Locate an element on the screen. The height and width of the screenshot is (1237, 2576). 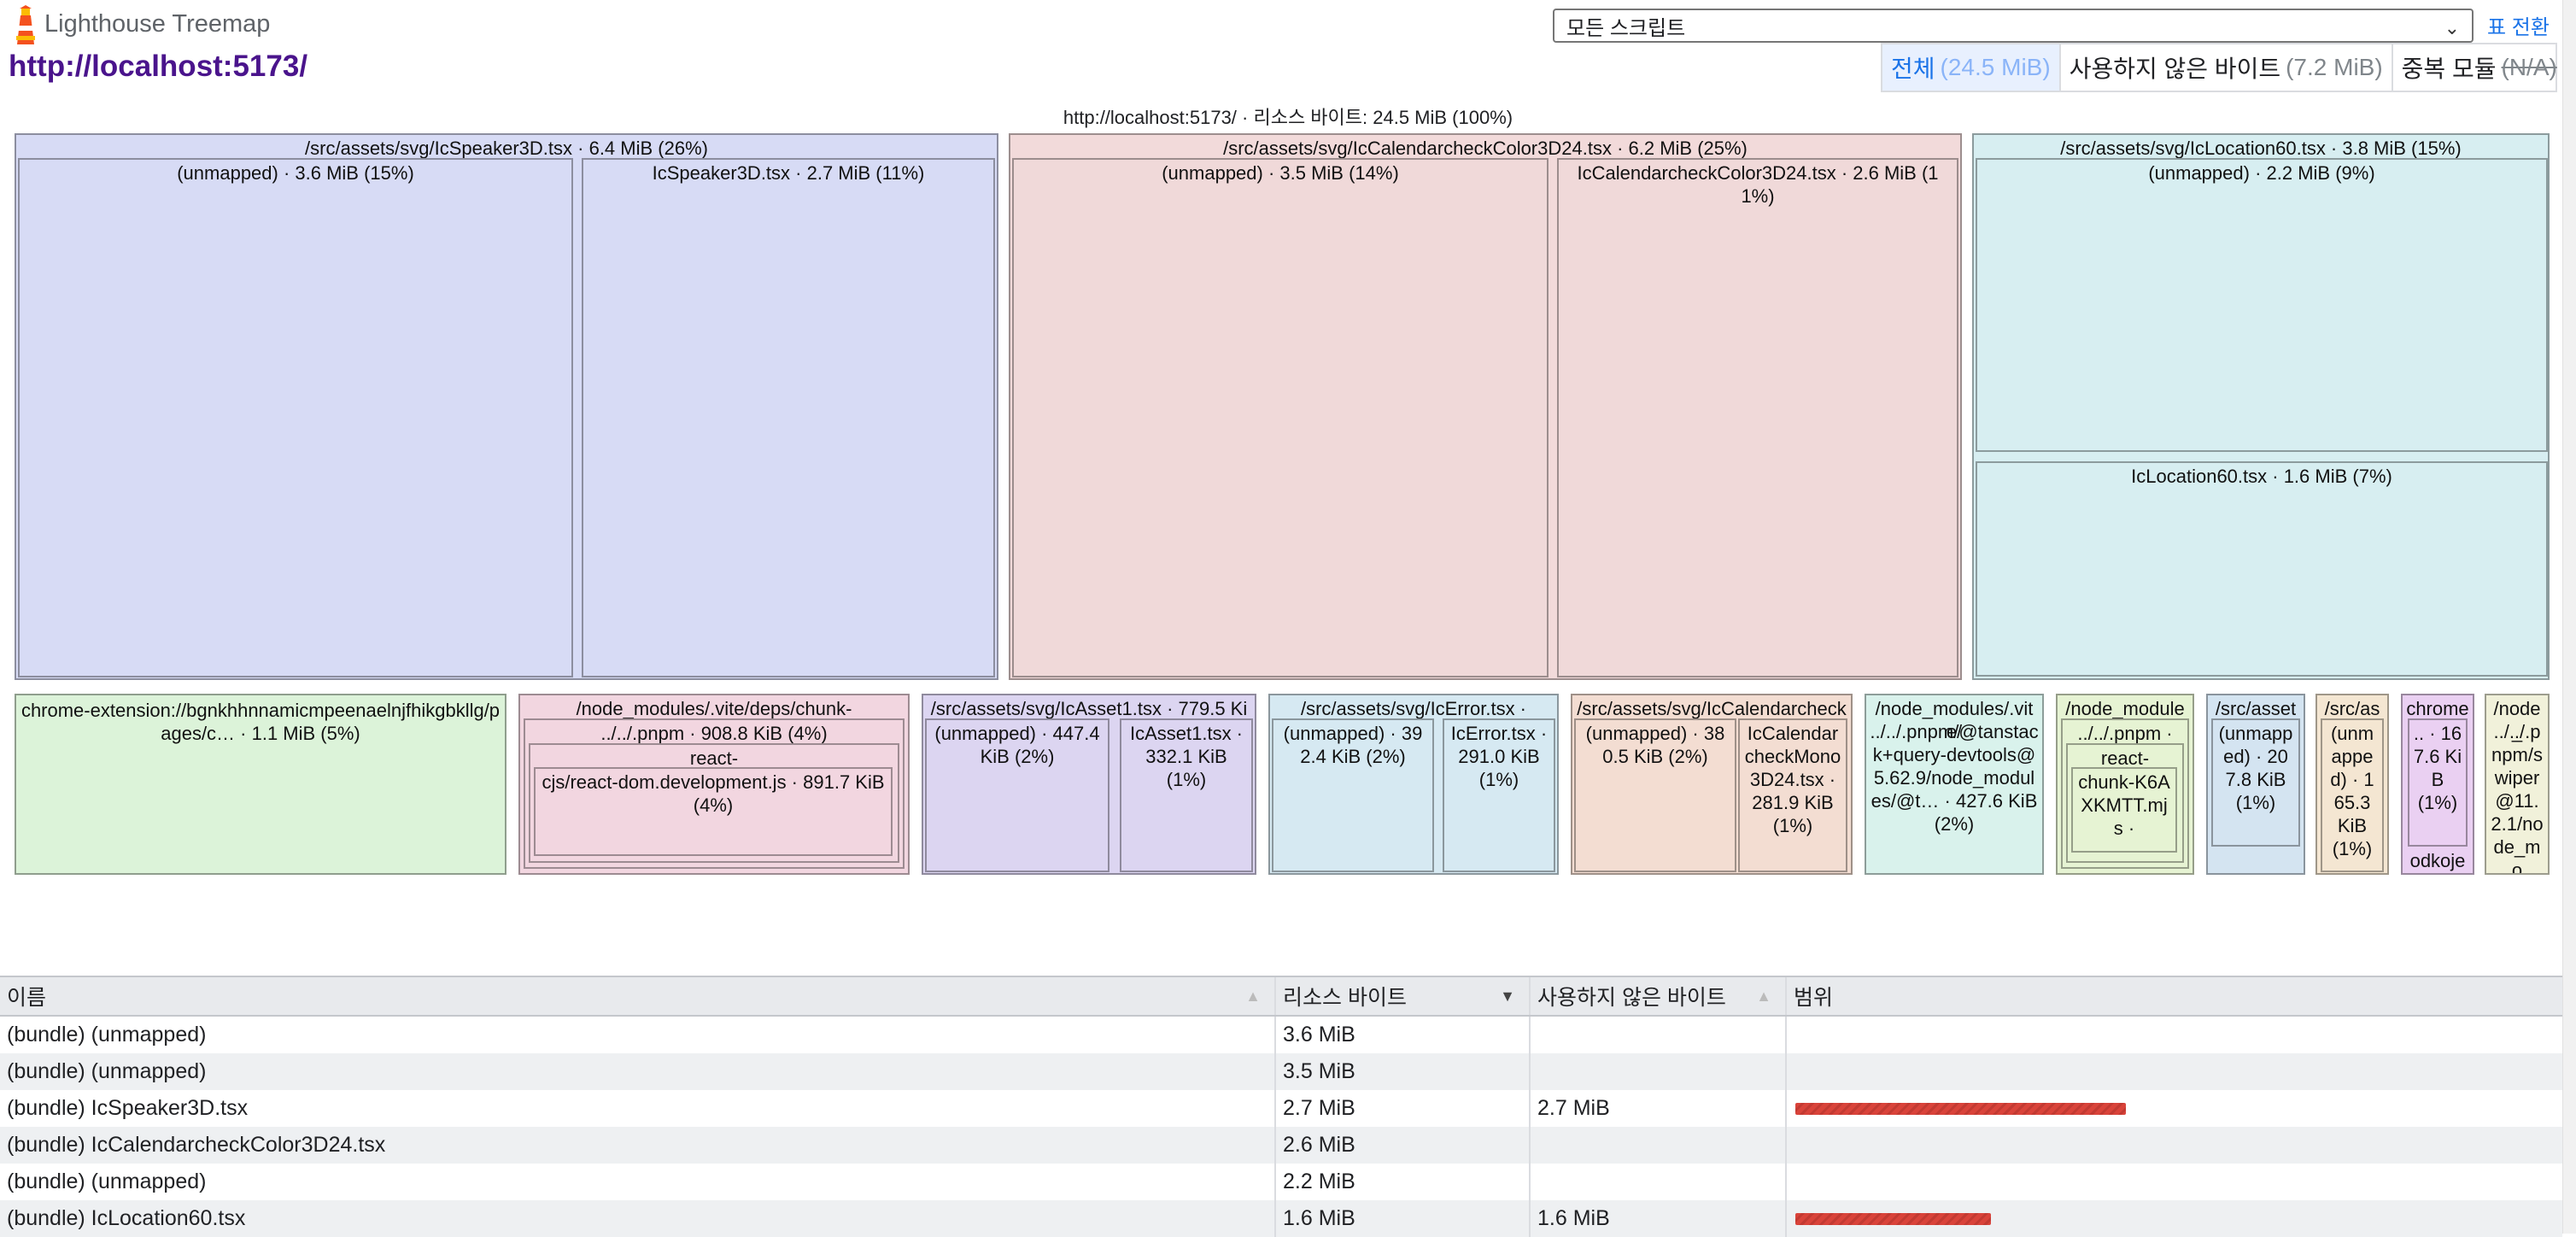
node-label: /src/assets/svg/IcCalendarcheck is located at coordinates (1712, 709).